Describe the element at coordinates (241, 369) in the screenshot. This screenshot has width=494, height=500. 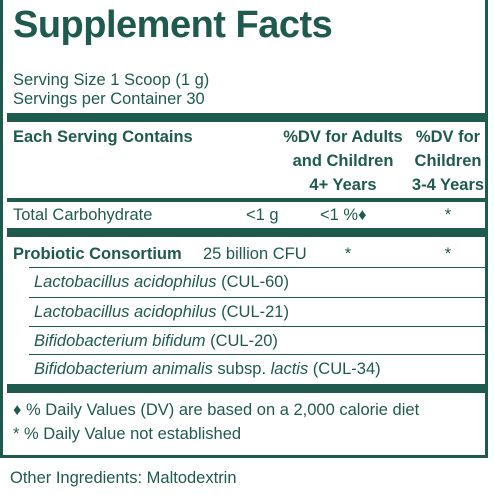
I see `strain-subsp-label: subsp.` at that location.